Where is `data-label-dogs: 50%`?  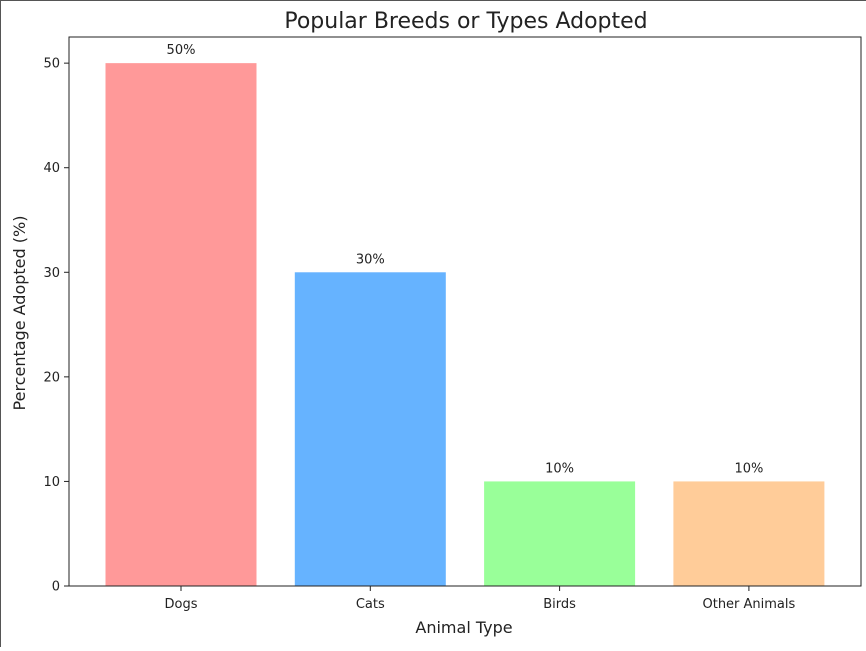 data-label-dogs: 50% is located at coordinates (181, 50).